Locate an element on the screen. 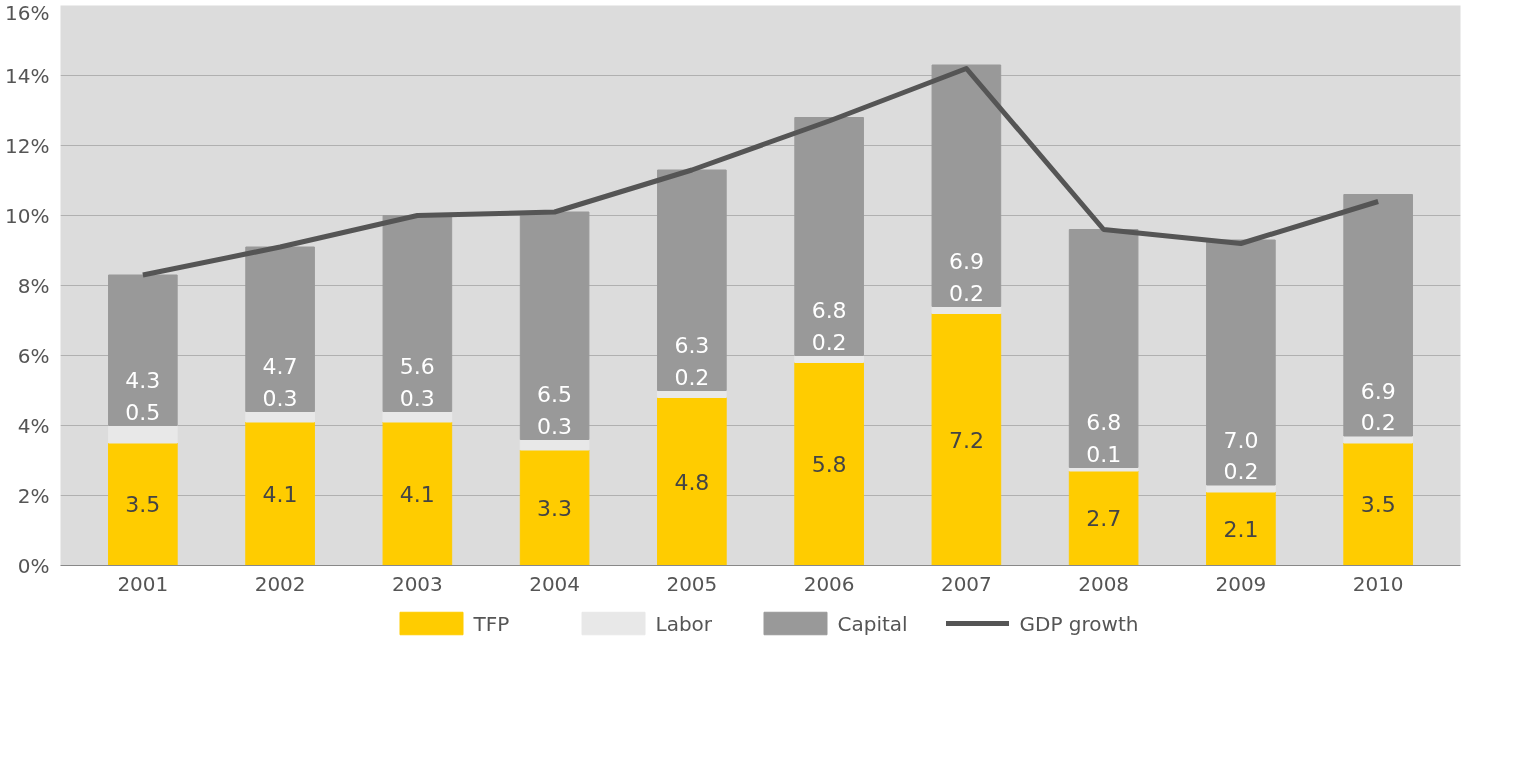  data-label: 5.8 is located at coordinates (829, 464).